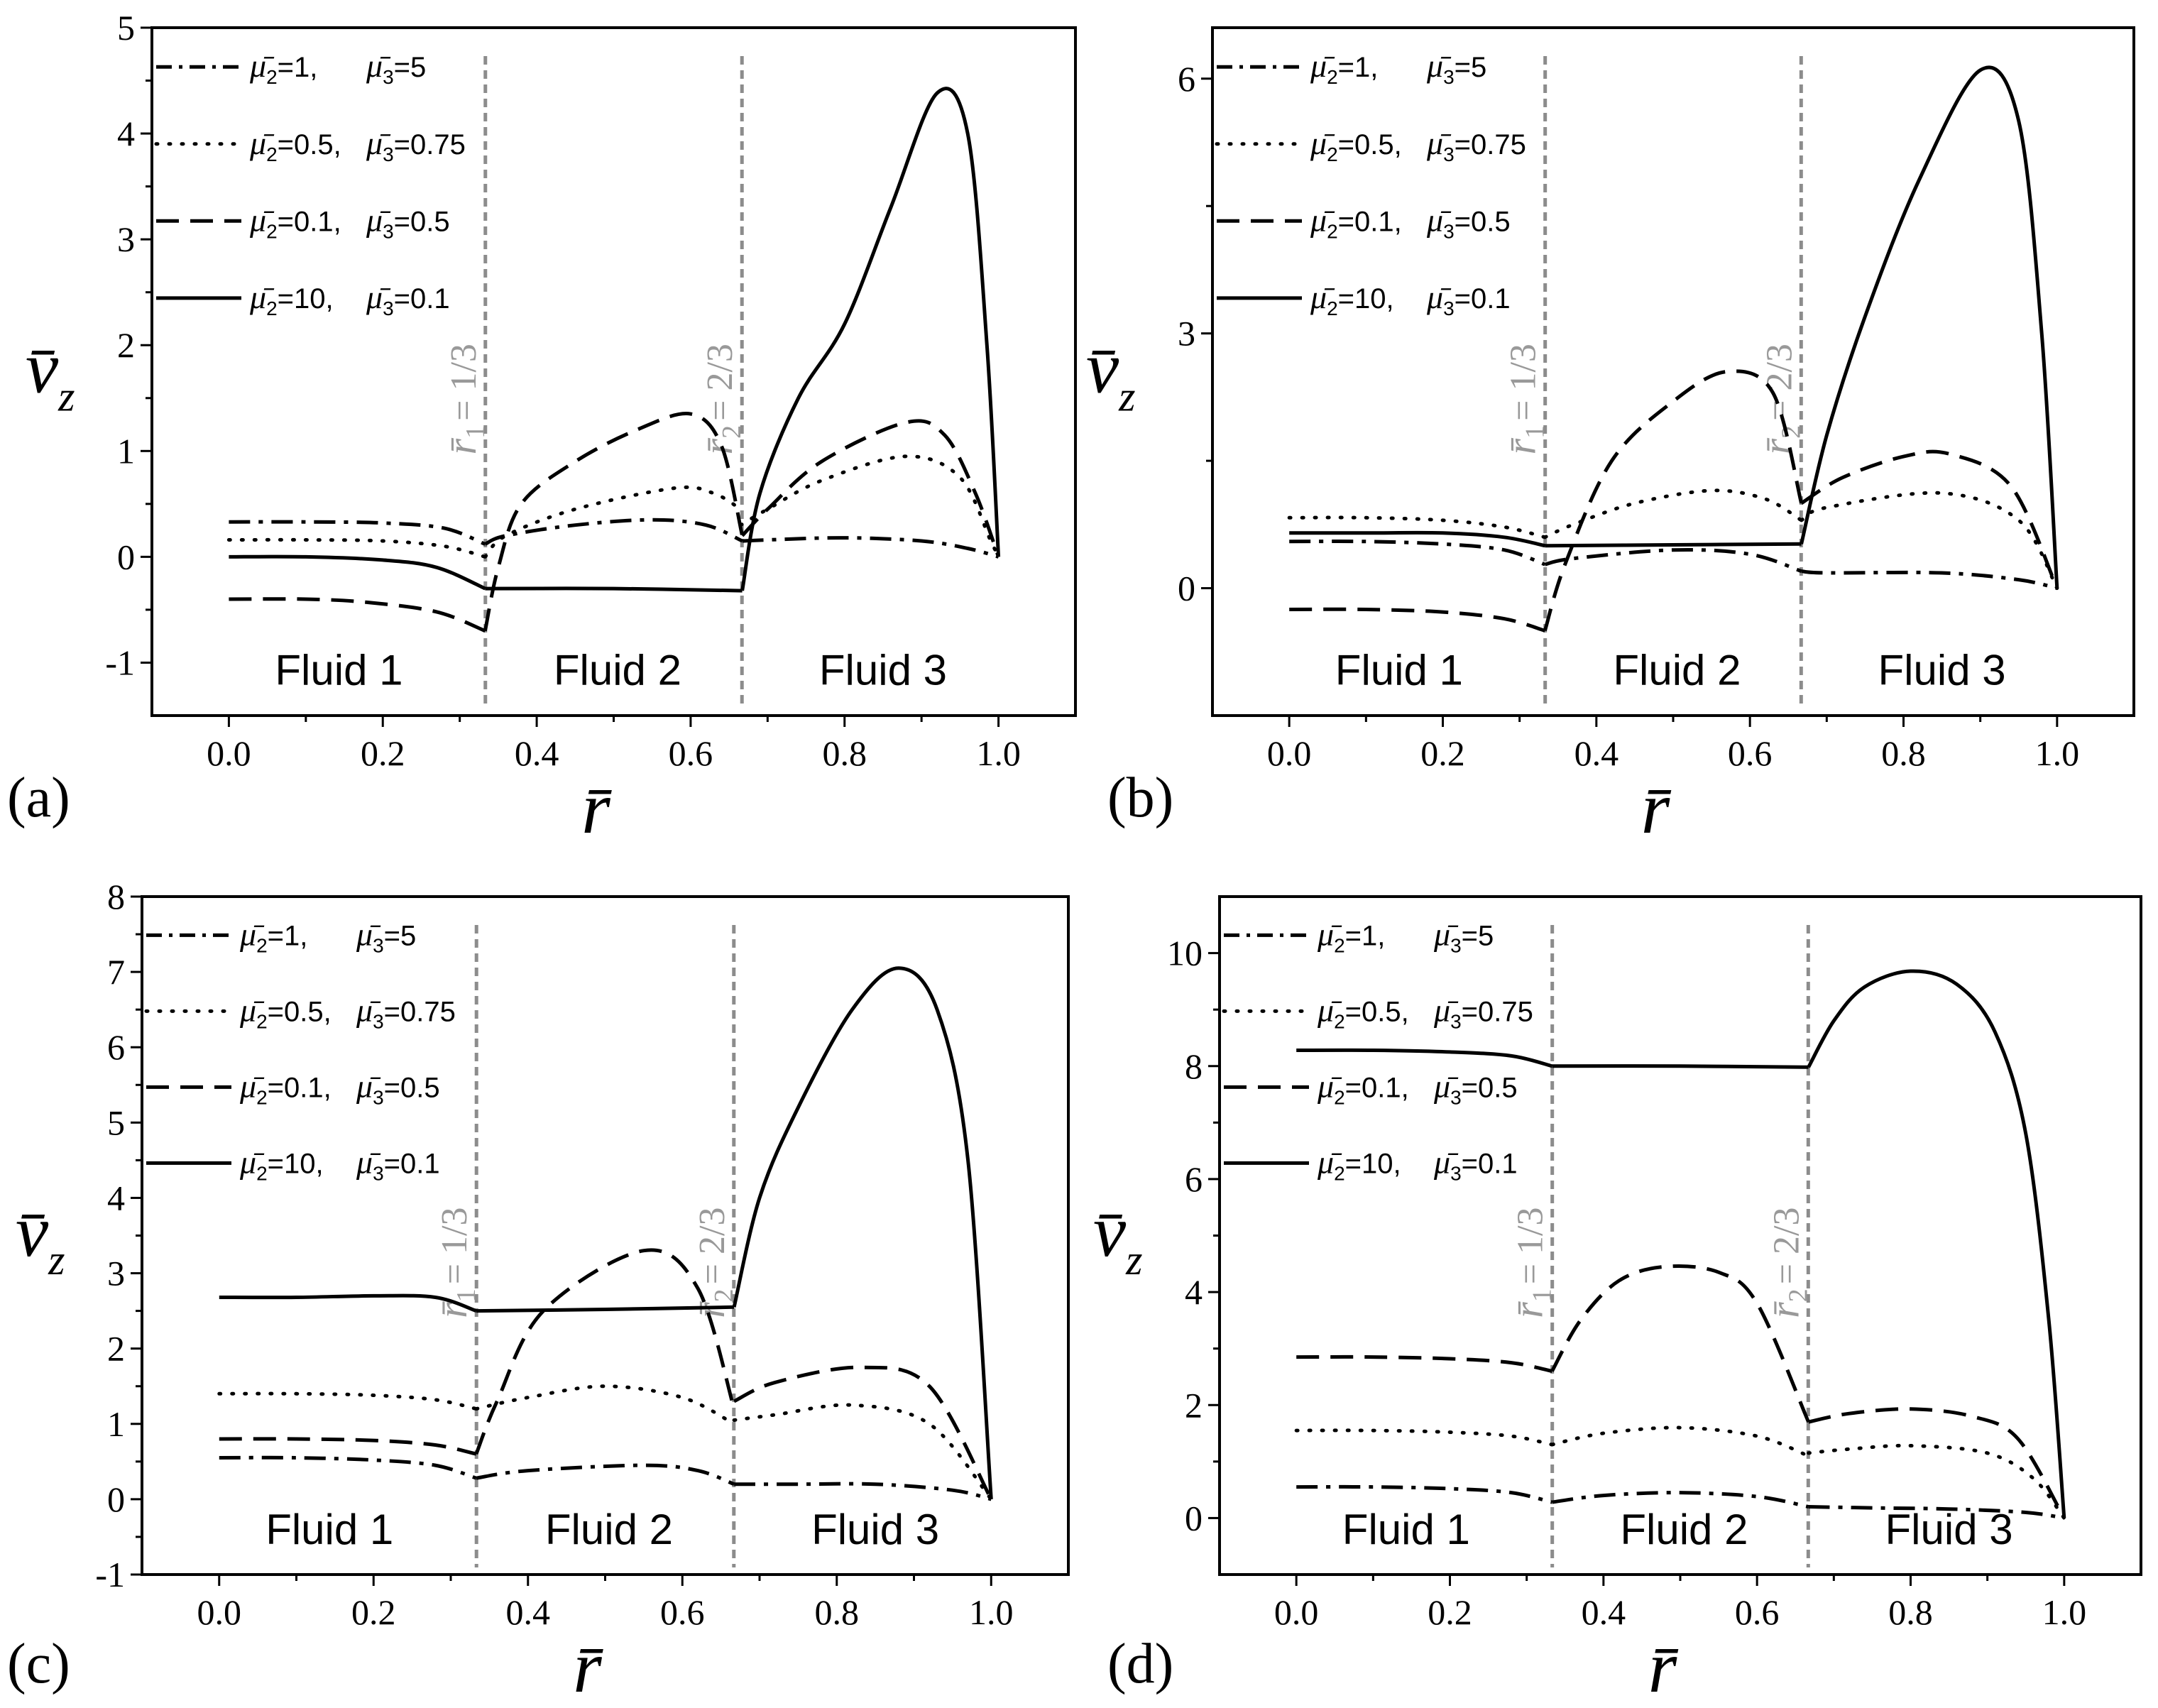  Describe the element at coordinates (1194, 1066) in the screenshot. I see `y-tick-label: 8` at that location.